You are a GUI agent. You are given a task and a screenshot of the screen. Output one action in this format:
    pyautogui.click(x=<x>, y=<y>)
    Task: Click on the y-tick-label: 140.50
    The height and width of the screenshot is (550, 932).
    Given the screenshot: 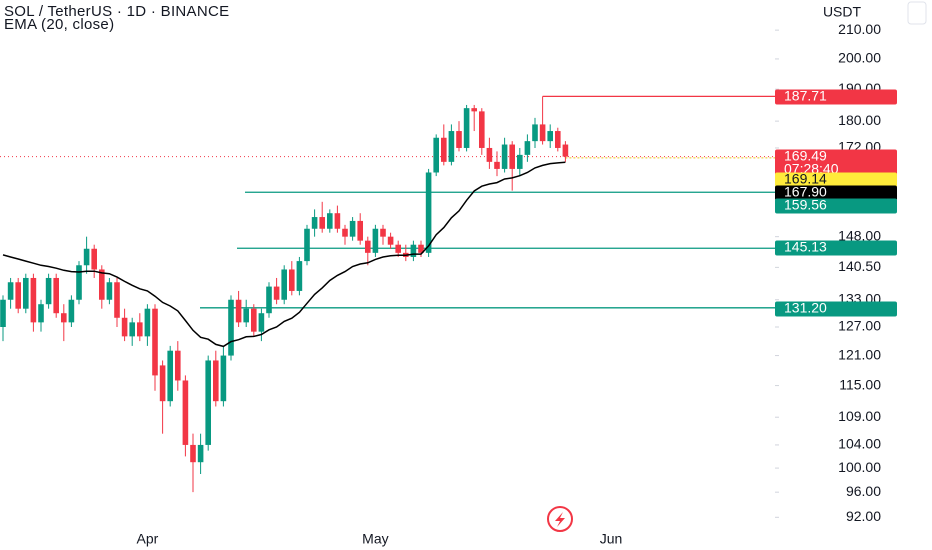 What is the action you would take?
    pyautogui.click(x=859, y=266)
    